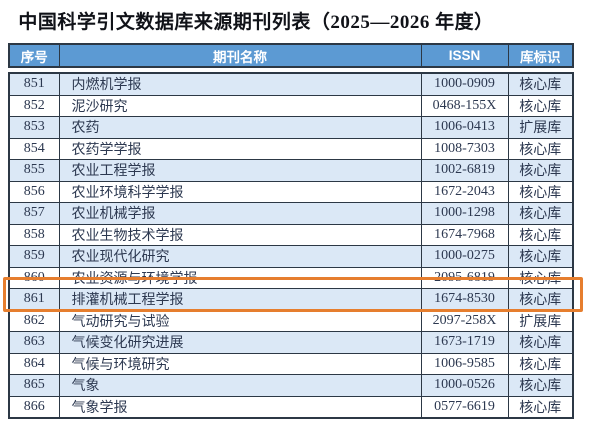 This screenshot has width=606, height=432. I want to click on header-row: 序号 期刊名称 ISSN 库标识, so click(291, 55).